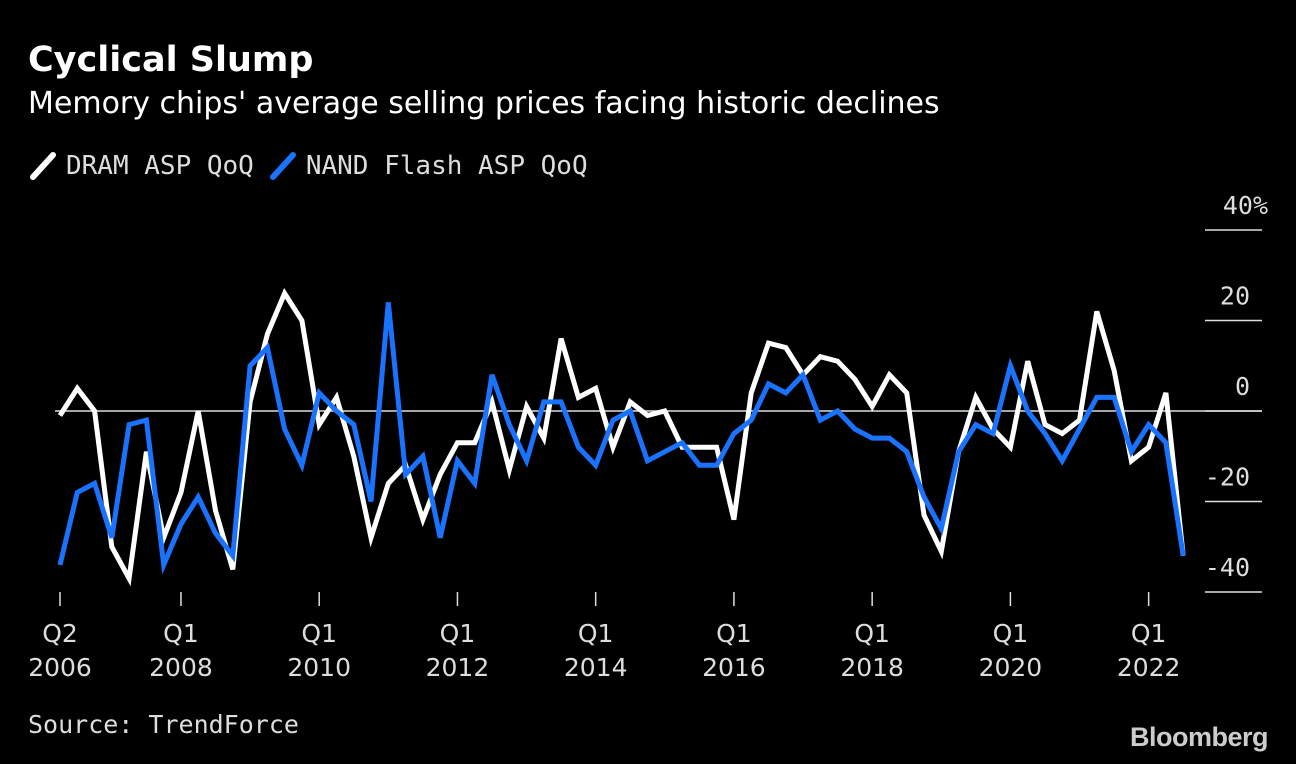 The width and height of the screenshot is (1296, 764). What do you see at coordinates (734, 667) in the screenshot?
I see `x-tick-label-year: 2016` at bounding box center [734, 667].